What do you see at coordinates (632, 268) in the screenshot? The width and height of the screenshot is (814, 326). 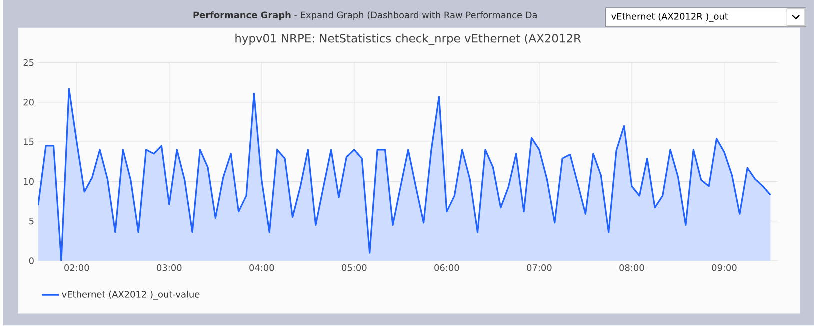 I see `x-tick-label: 08:00` at bounding box center [632, 268].